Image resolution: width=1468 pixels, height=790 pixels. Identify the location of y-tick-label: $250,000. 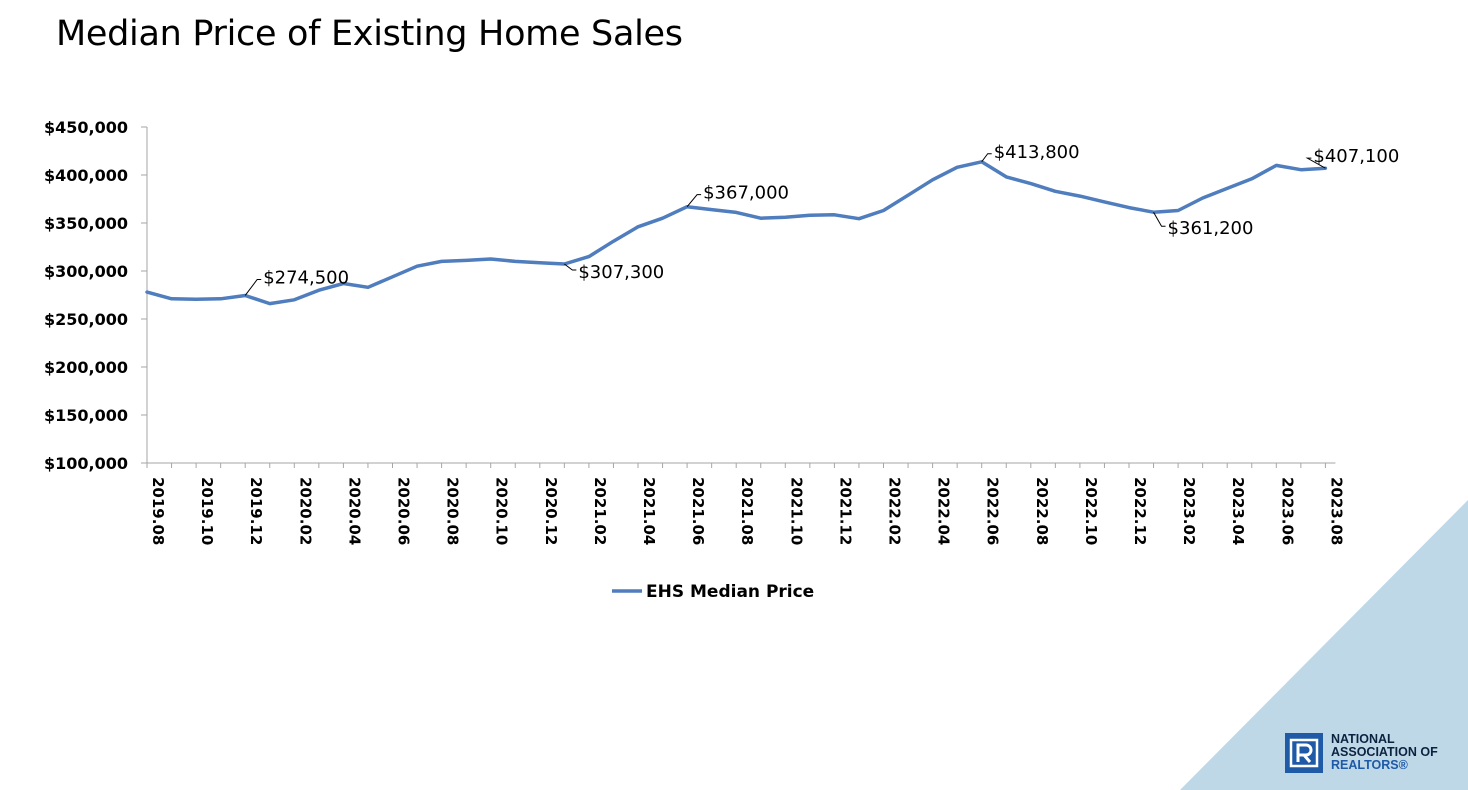
(86, 319).